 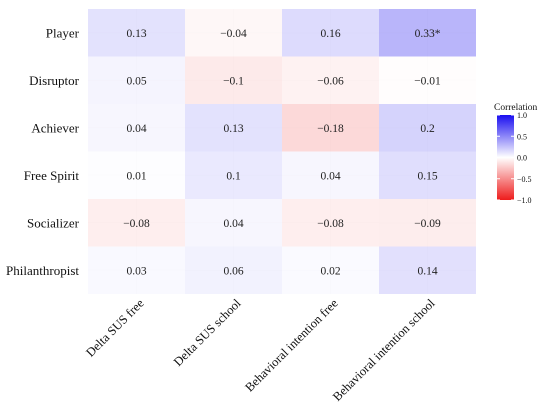 What do you see at coordinates (522, 158) in the screenshot?
I see `legend-tick-label: 0.0` at bounding box center [522, 158].